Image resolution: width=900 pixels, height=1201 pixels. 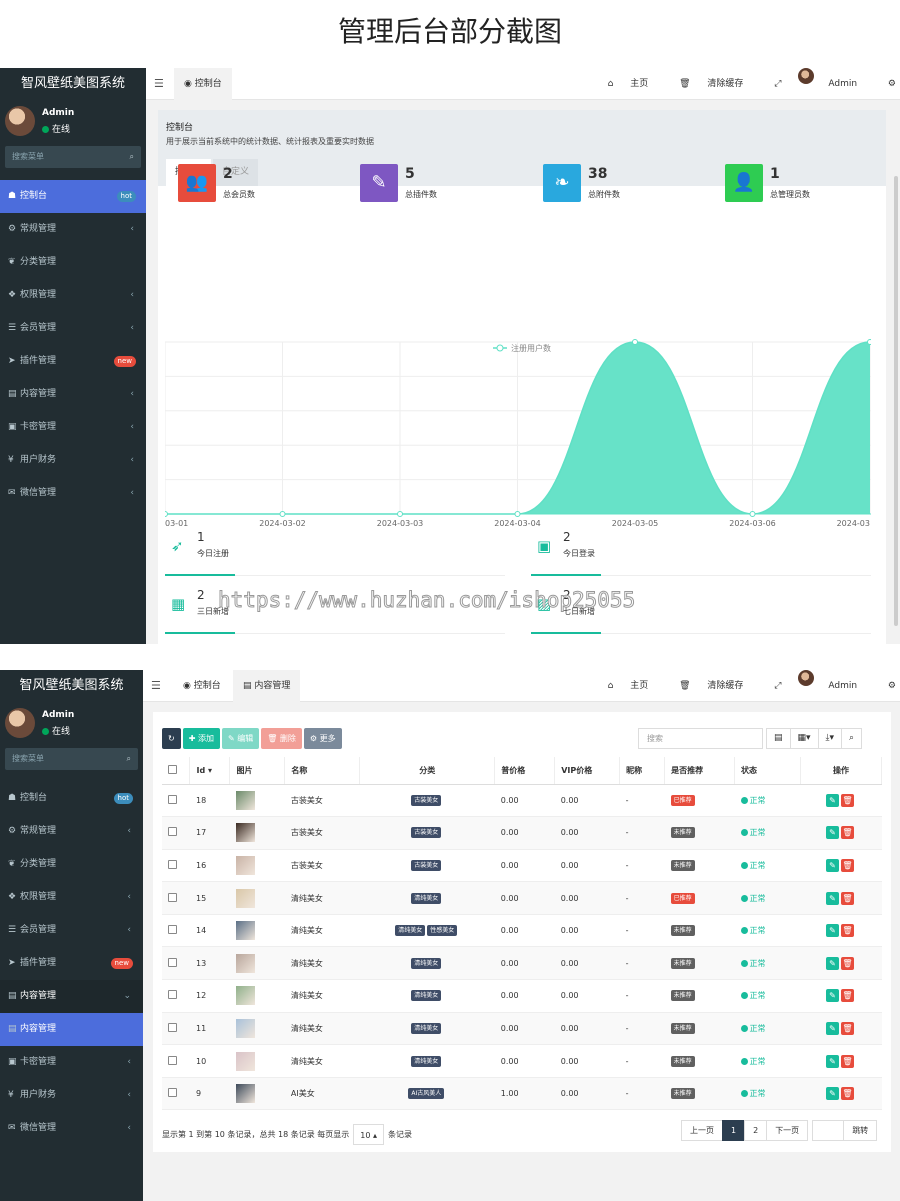 What do you see at coordinates (834, 686) in the screenshot?
I see `user-menu: Admin` at bounding box center [834, 686].